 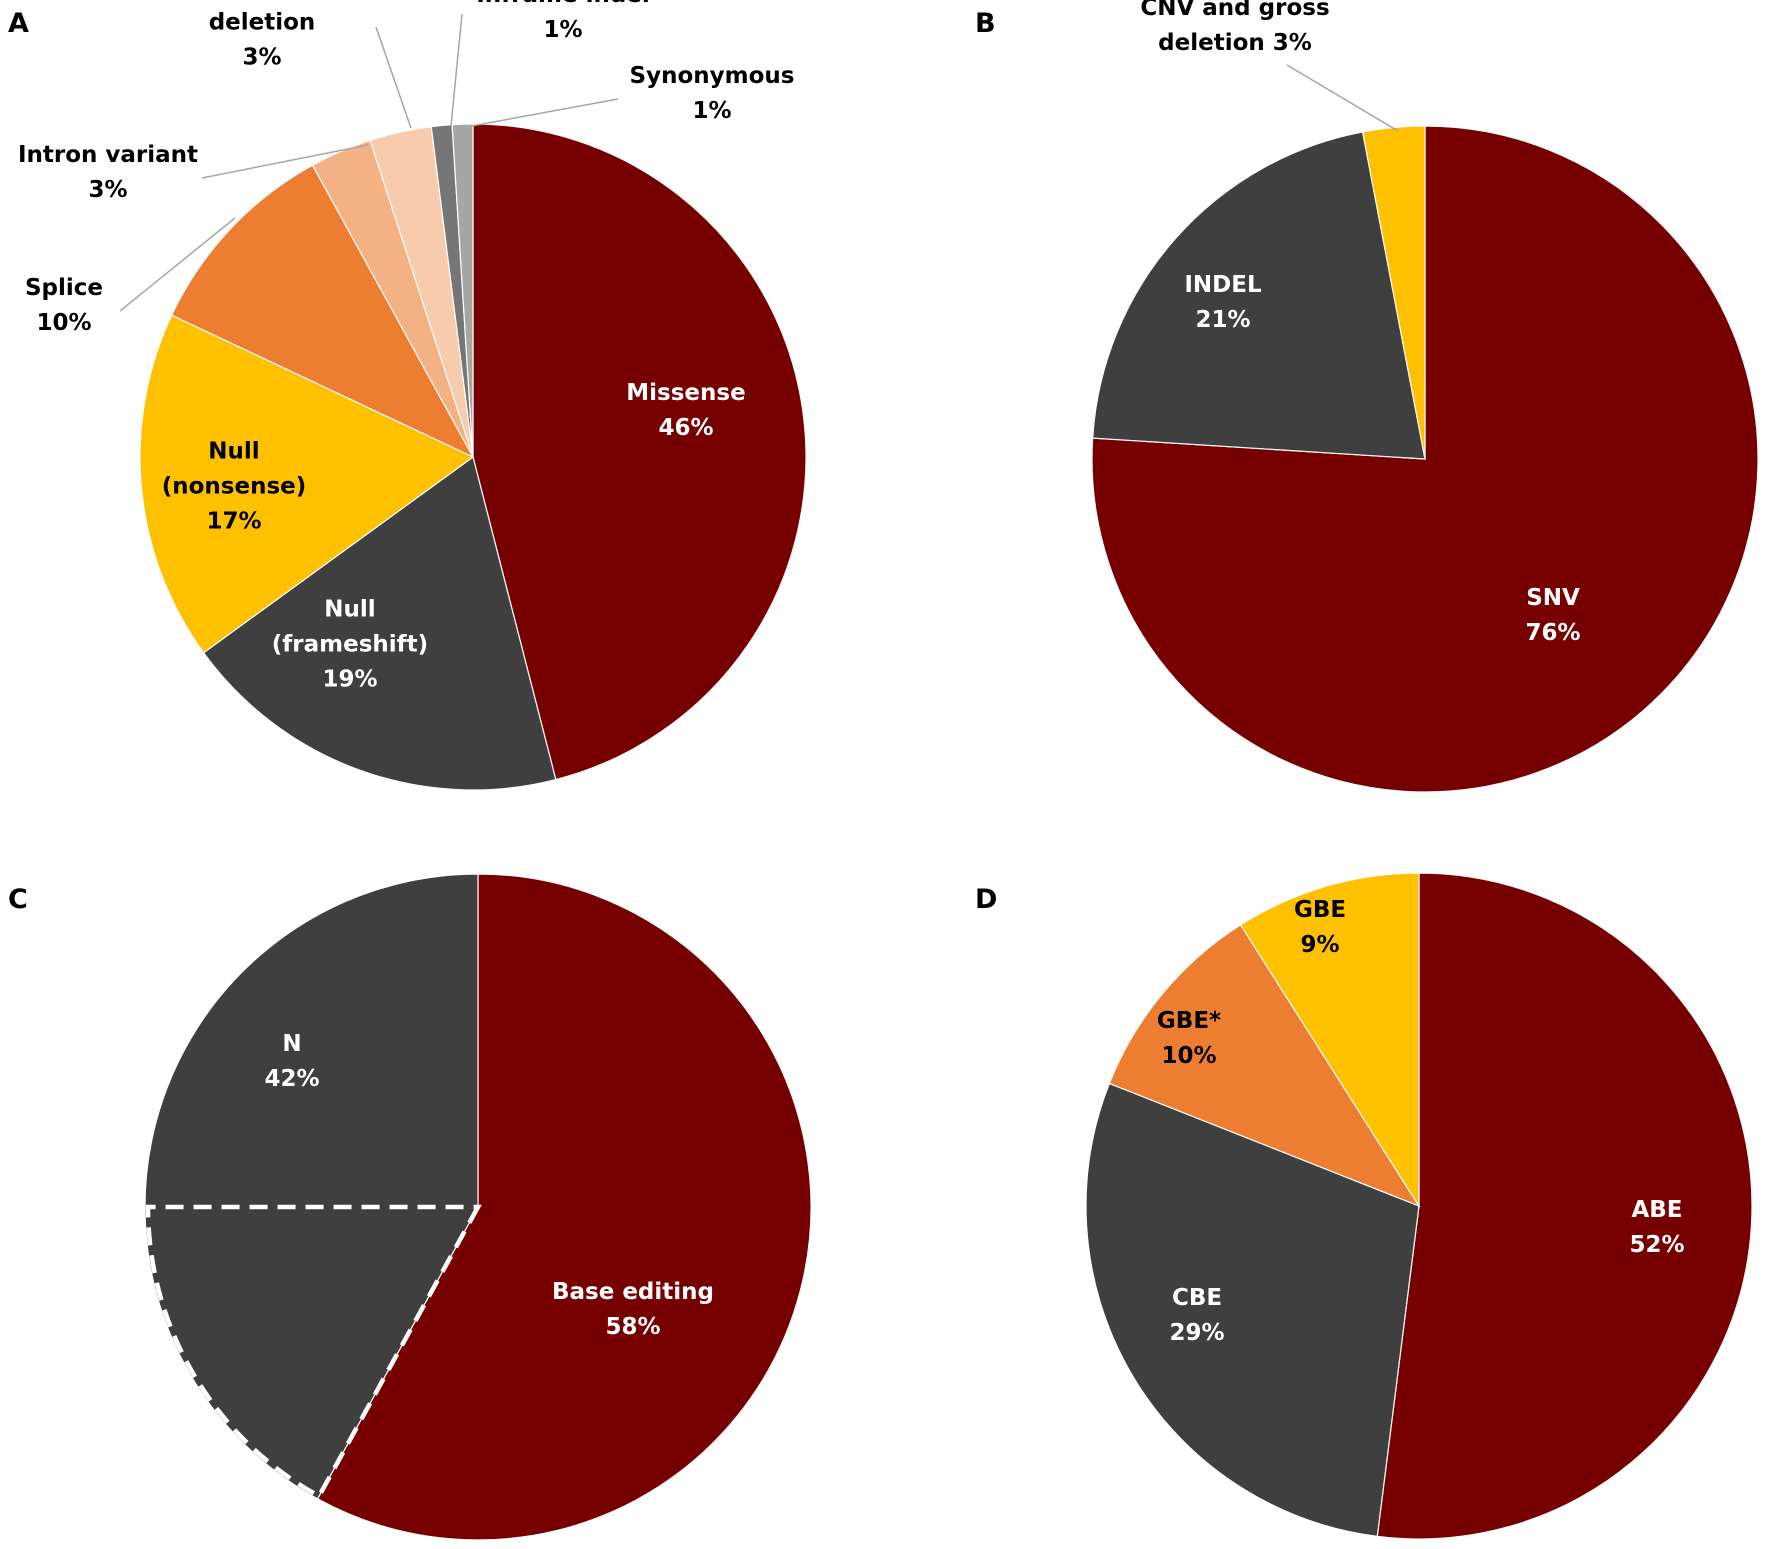 I want to click on panel-a-label-null-frameshift-line-2: (frameshift), so click(x=350, y=645).